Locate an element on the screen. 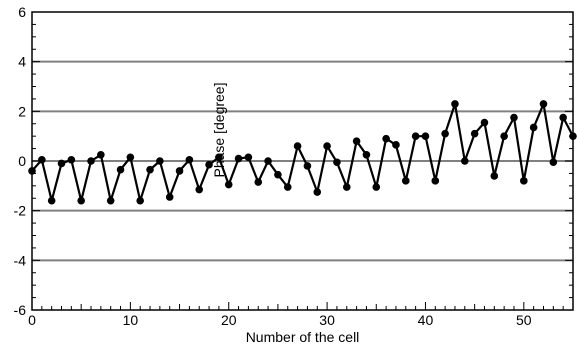 This screenshot has height=350, width=577. y-tick-label: -6 is located at coordinates (20, 310).